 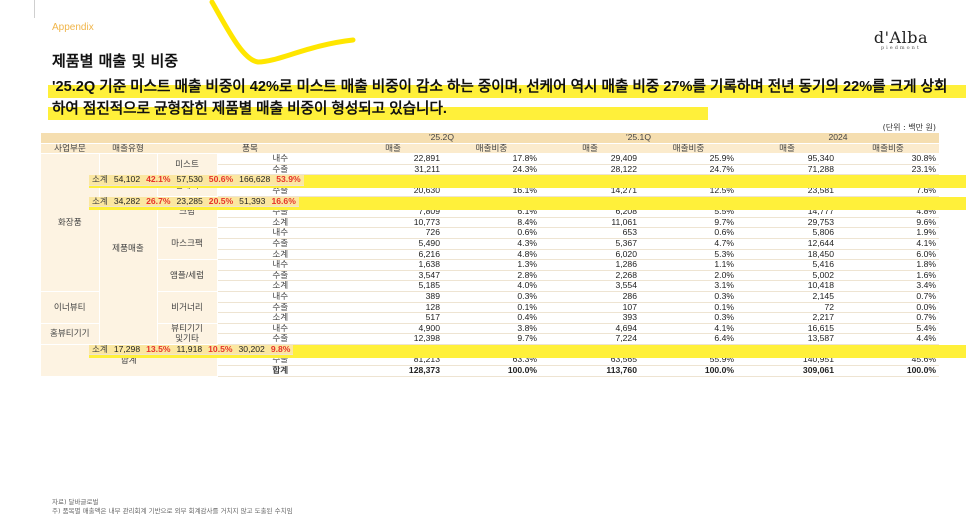 I want to click on table-row: 소계 6,216 4.8% 6,020 5.3% 18,450 6.0%, so click(x=490, y=255).